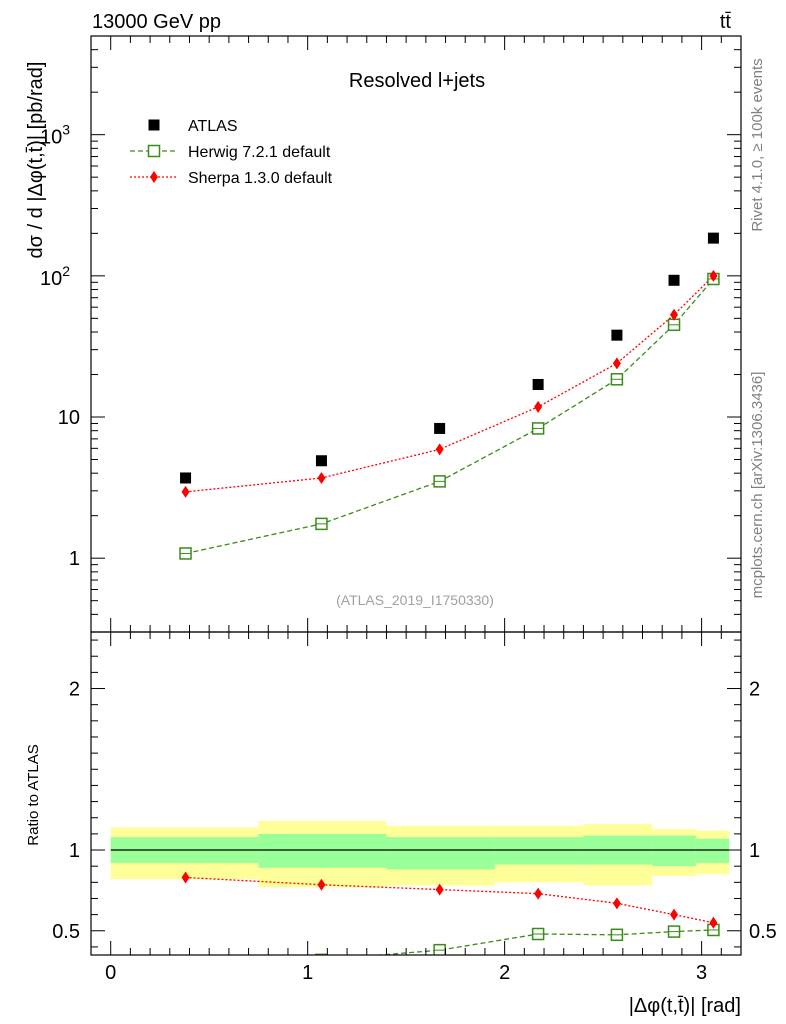  Describe the element at coordinates (69, 418) in the screenshot. I see `main-ytick-label: 10` at that location.